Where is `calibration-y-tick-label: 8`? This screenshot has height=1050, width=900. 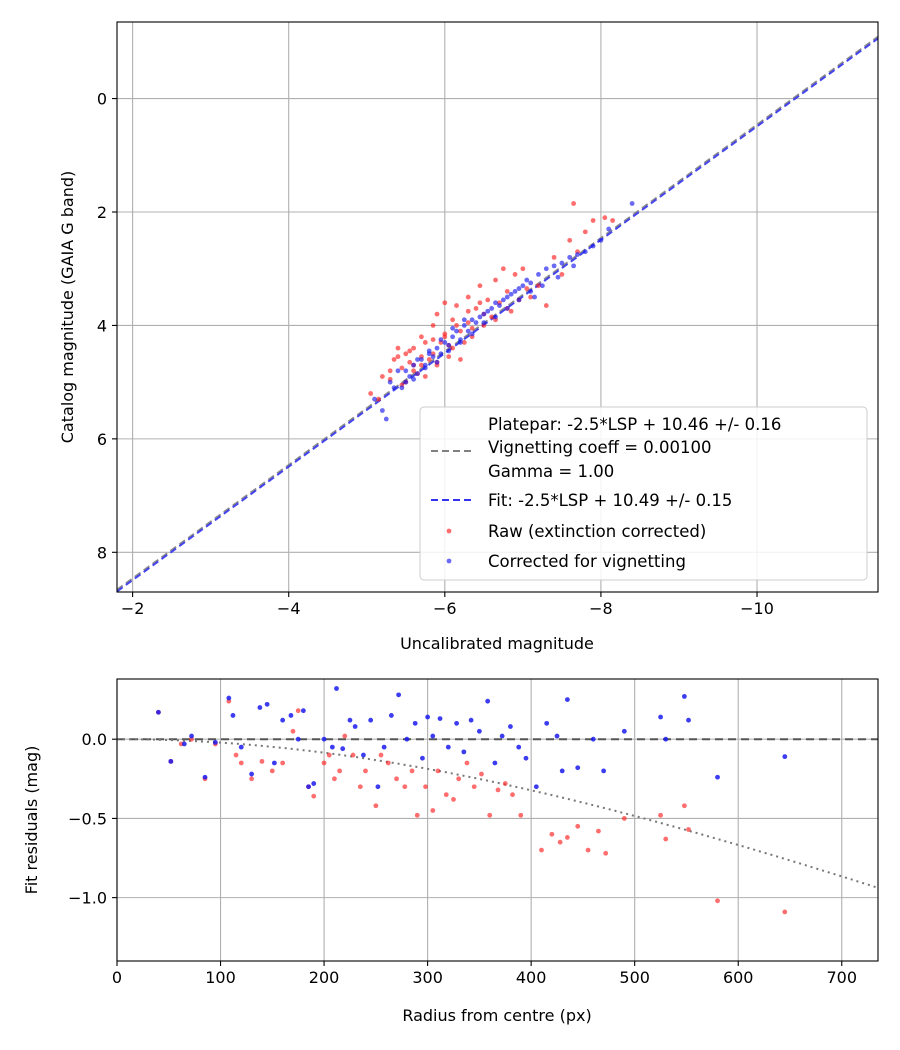
calibration-y-tick-label: 8 is located at coordinates (102, 552).